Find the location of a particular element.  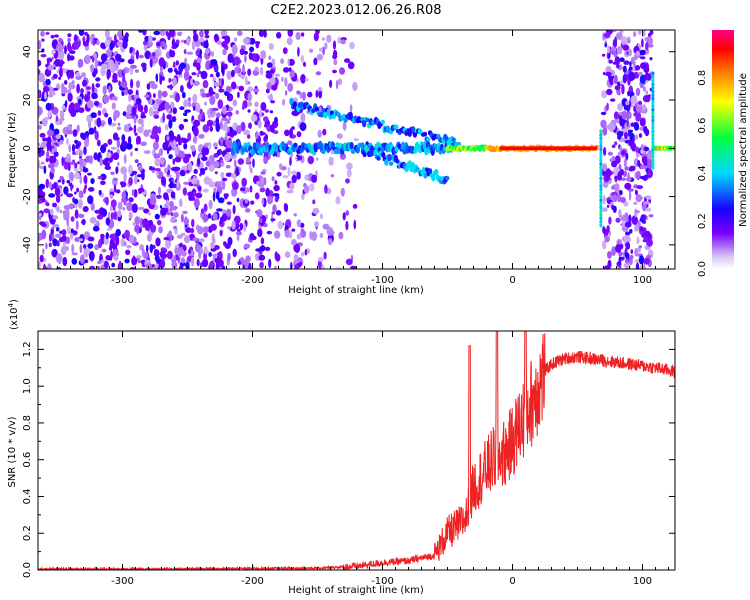

colorbar-tick-label: 0.4 is located at coordinates (702, 173).